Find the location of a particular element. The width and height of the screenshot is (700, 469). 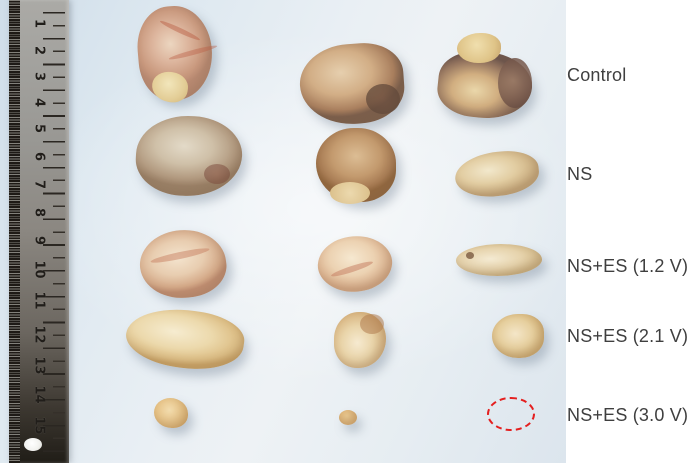

ruler-number-6: 6 is located at coordinates (39, 156).